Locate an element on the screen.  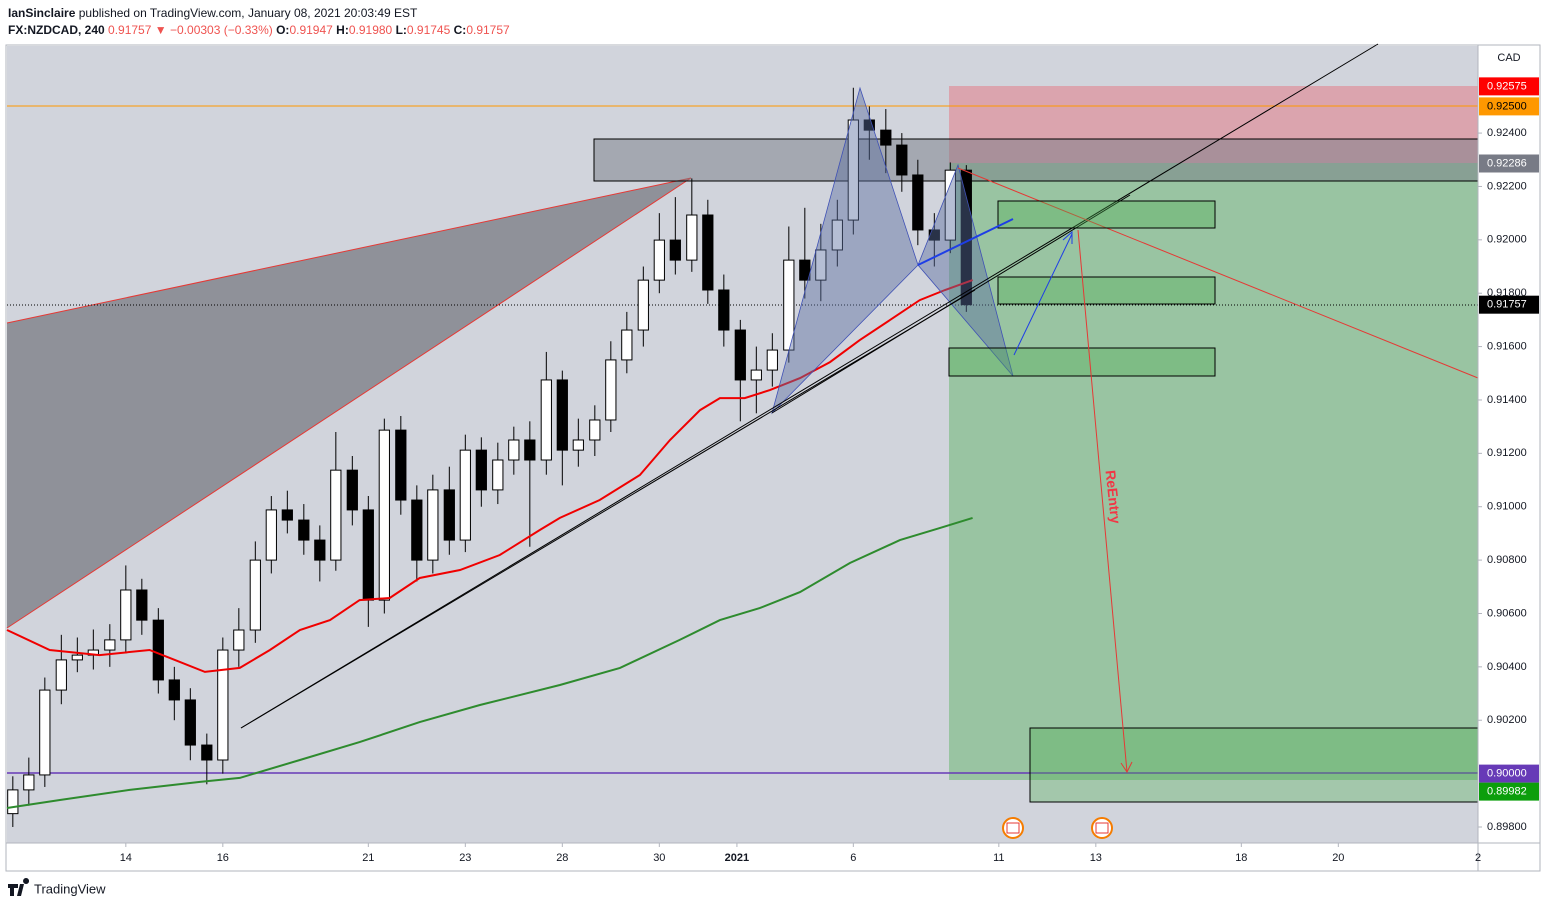
h-label: H: is located at coordinates (342, 30).